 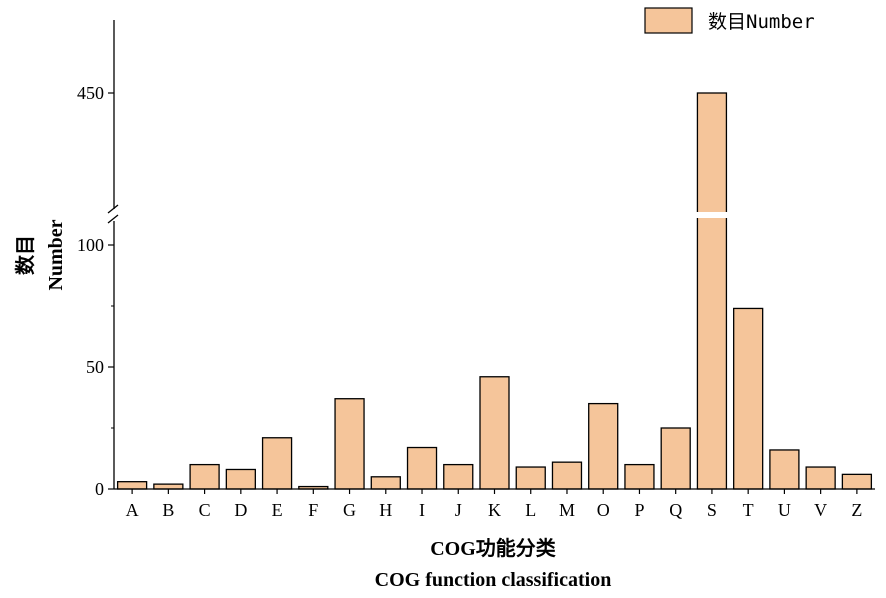 I want to click on bar-A, so click(x=132, y=485).